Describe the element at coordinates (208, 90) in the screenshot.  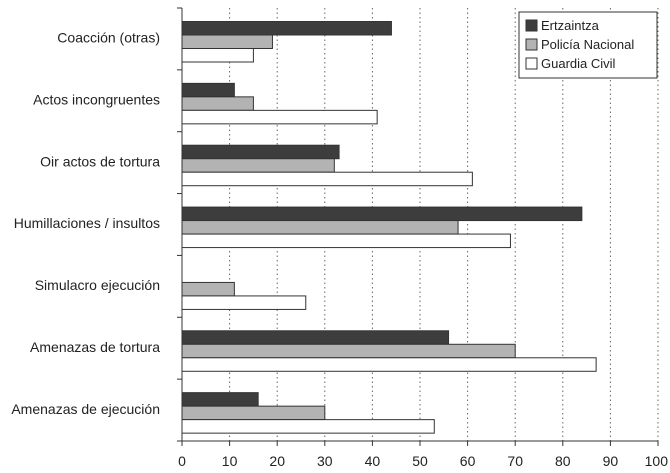
I see `bar-ertzaintza-actos-incongruentes` at that location.